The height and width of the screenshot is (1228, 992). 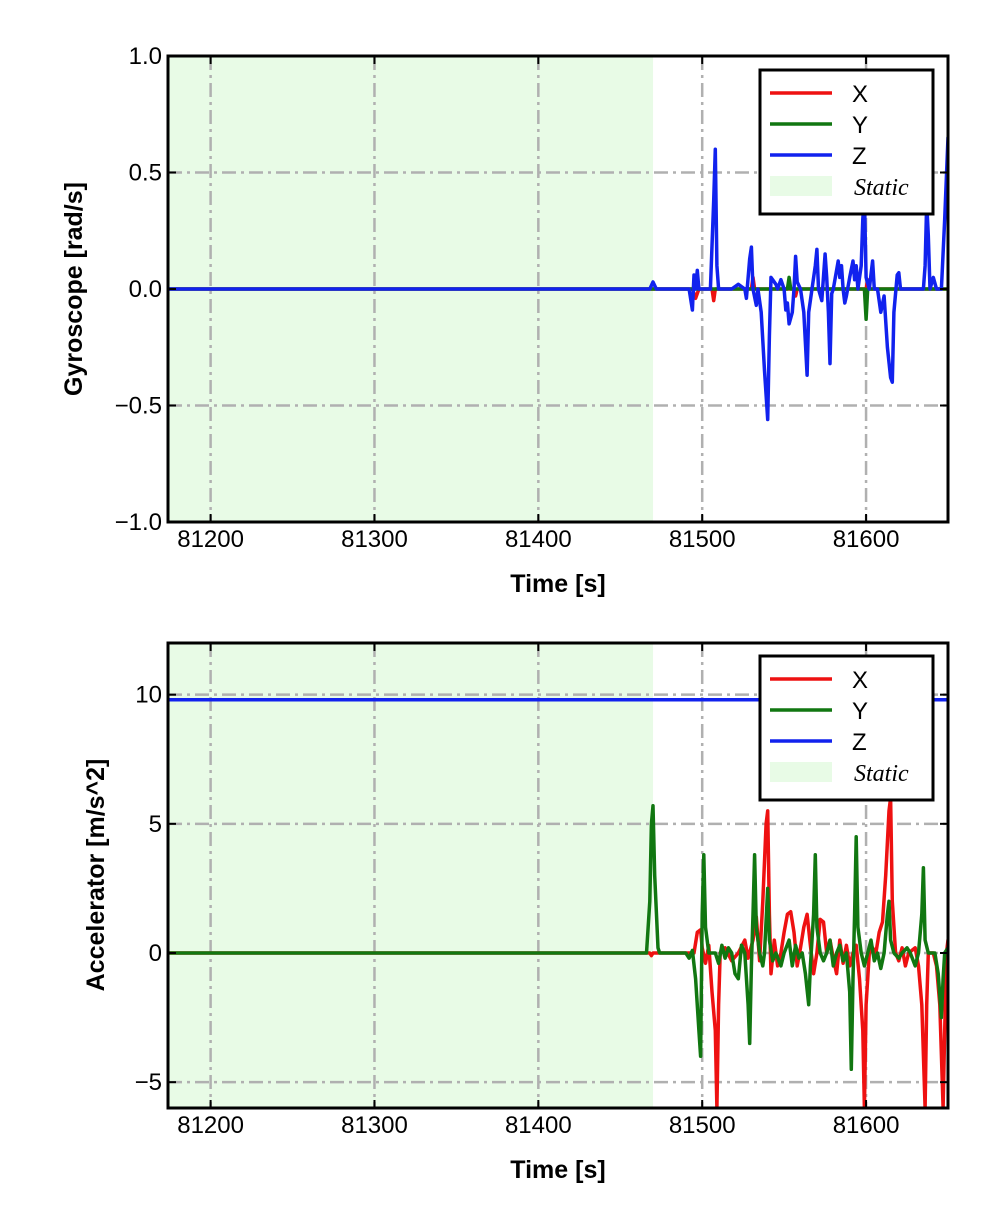 What do you see at coordinates (155, 824) in the screenshot?
I see `y-tick-label: 5` at bounding box center [155, 824].